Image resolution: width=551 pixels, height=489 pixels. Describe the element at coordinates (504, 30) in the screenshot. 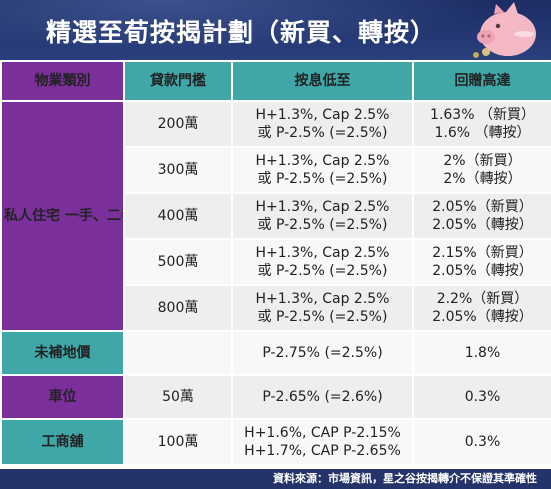

I see `piggy-bank-icon` at that location.